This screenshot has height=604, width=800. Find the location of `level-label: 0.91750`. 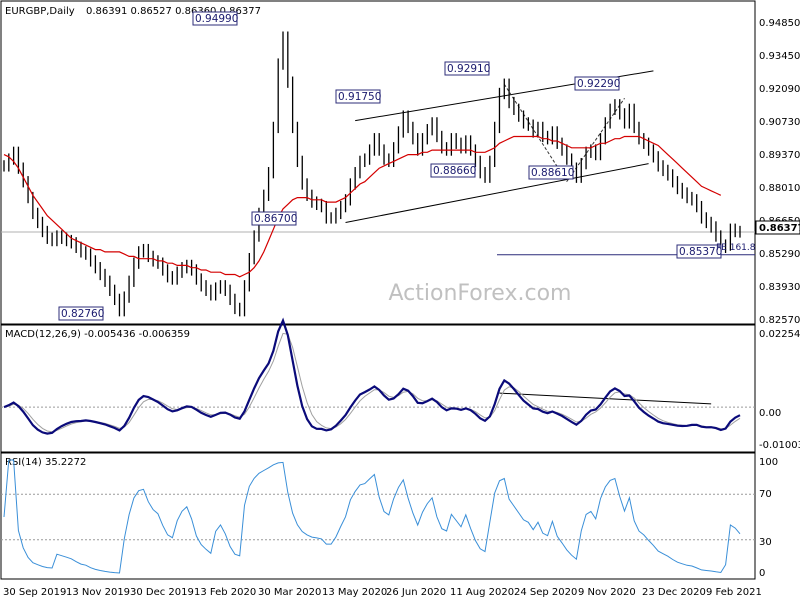

level-label: 0.91750 is located at coordinates (359, 97).